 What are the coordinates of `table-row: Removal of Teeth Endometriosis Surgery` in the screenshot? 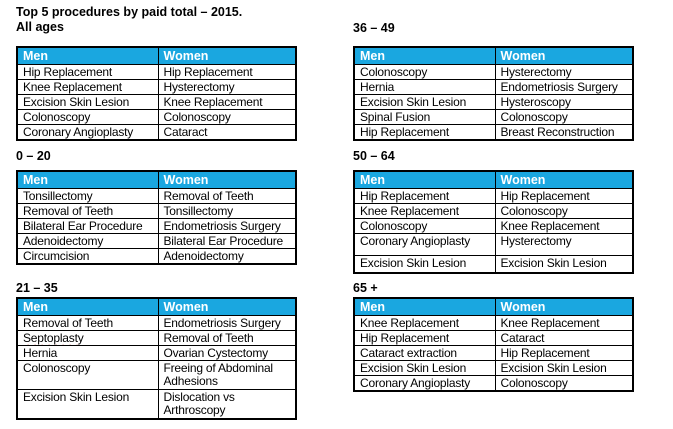 It's located at (156, 323).